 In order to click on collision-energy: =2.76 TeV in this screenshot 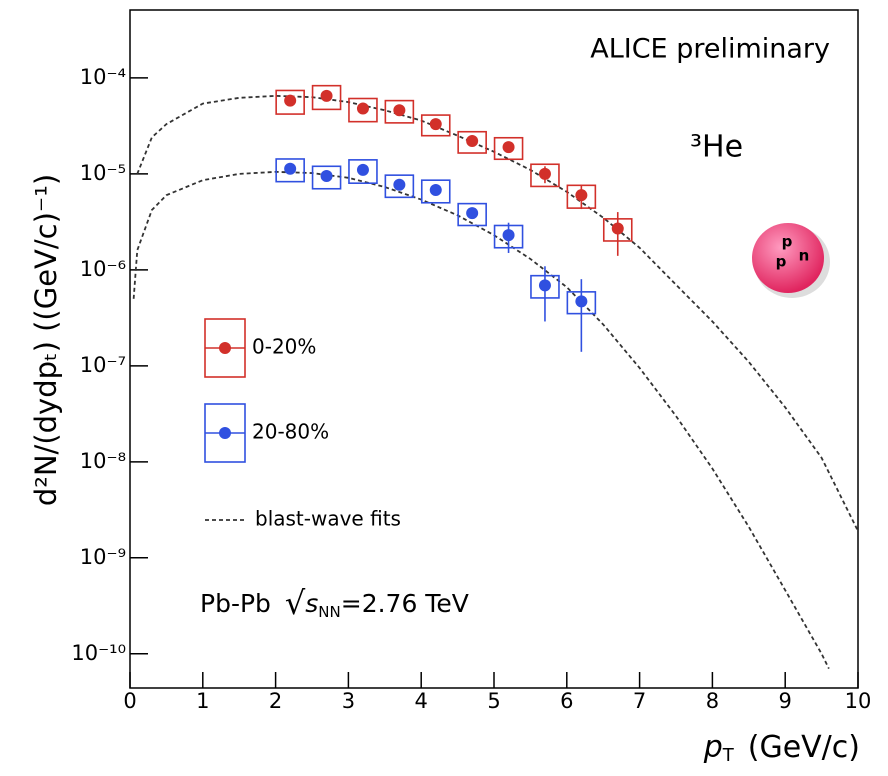, I will do `click(405, 603)`.